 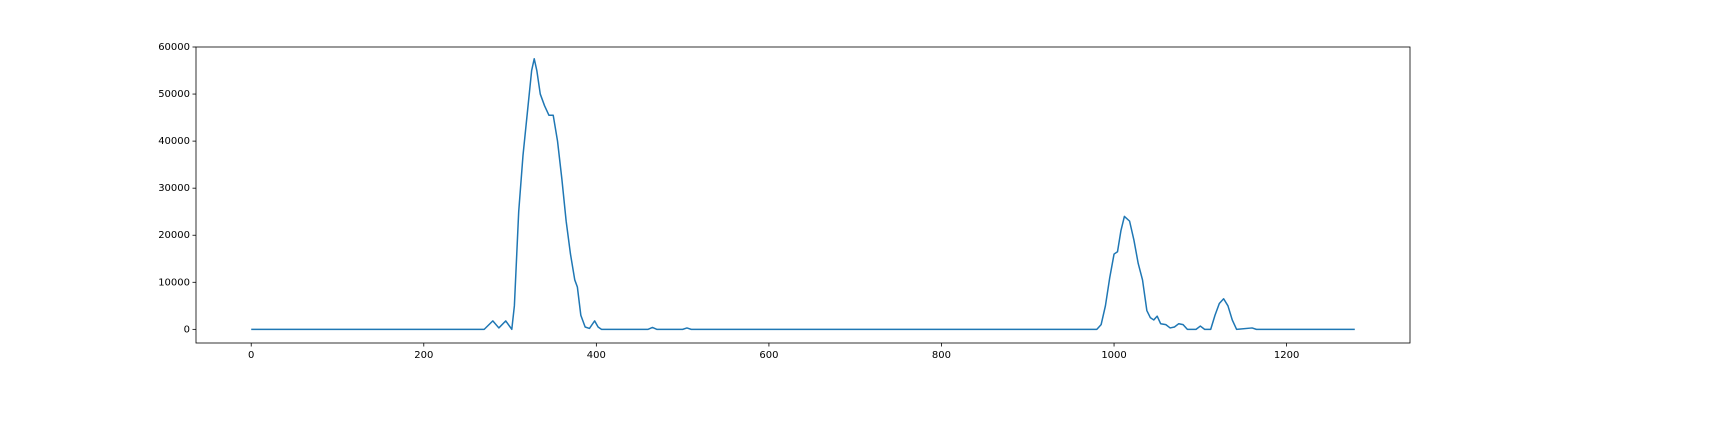 I want to click on y-tick-label: 30000, so click(x=174, y=188).